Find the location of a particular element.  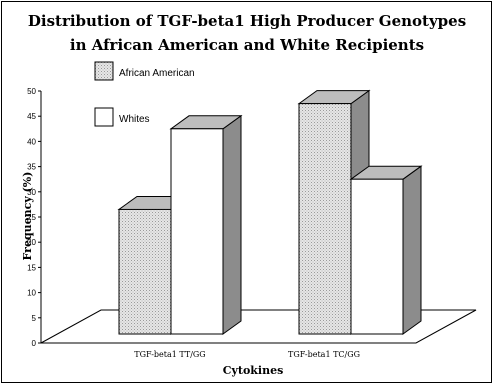

y-axis-label: Frequency (%) is located at coordinates (27, 216).